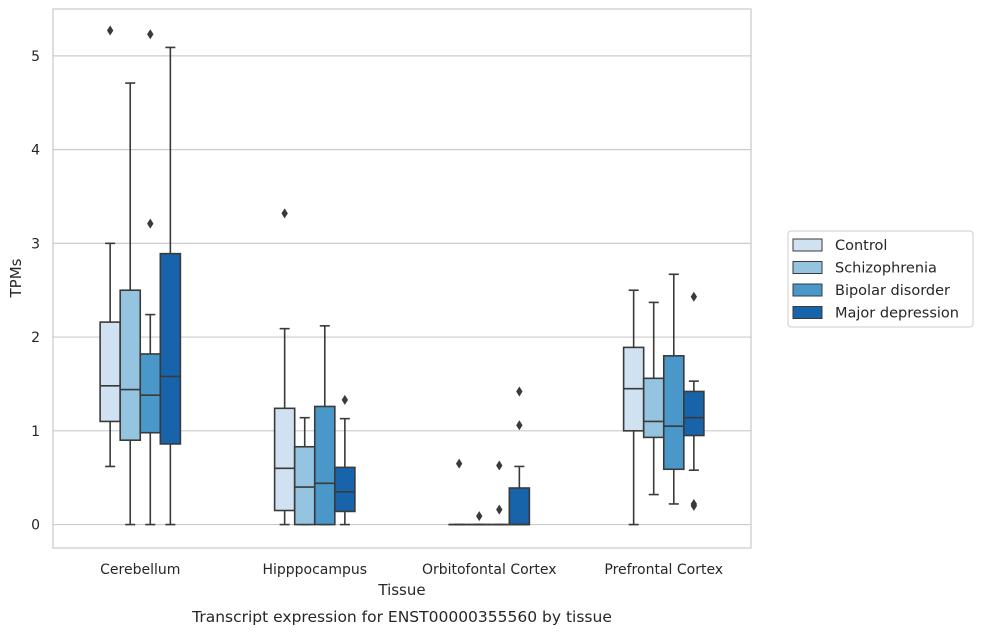  I want to click on y-tick-label: 0, so click(35, 526).